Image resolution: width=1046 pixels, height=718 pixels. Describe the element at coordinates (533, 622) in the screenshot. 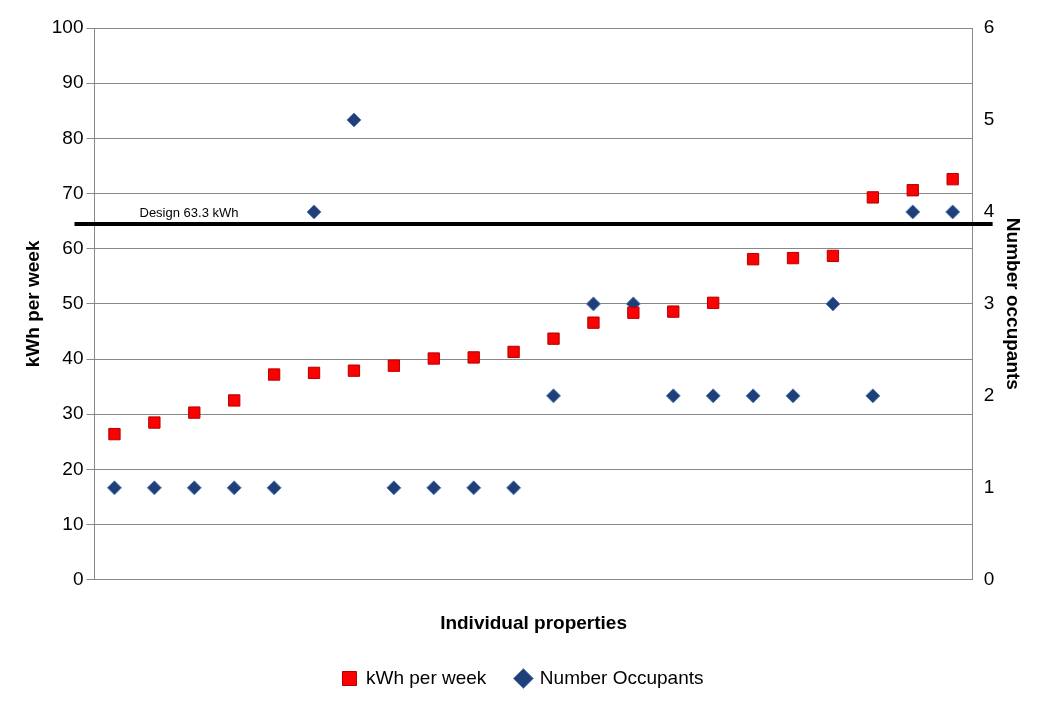

I see `x-axis-title: Individual properties` at that location.